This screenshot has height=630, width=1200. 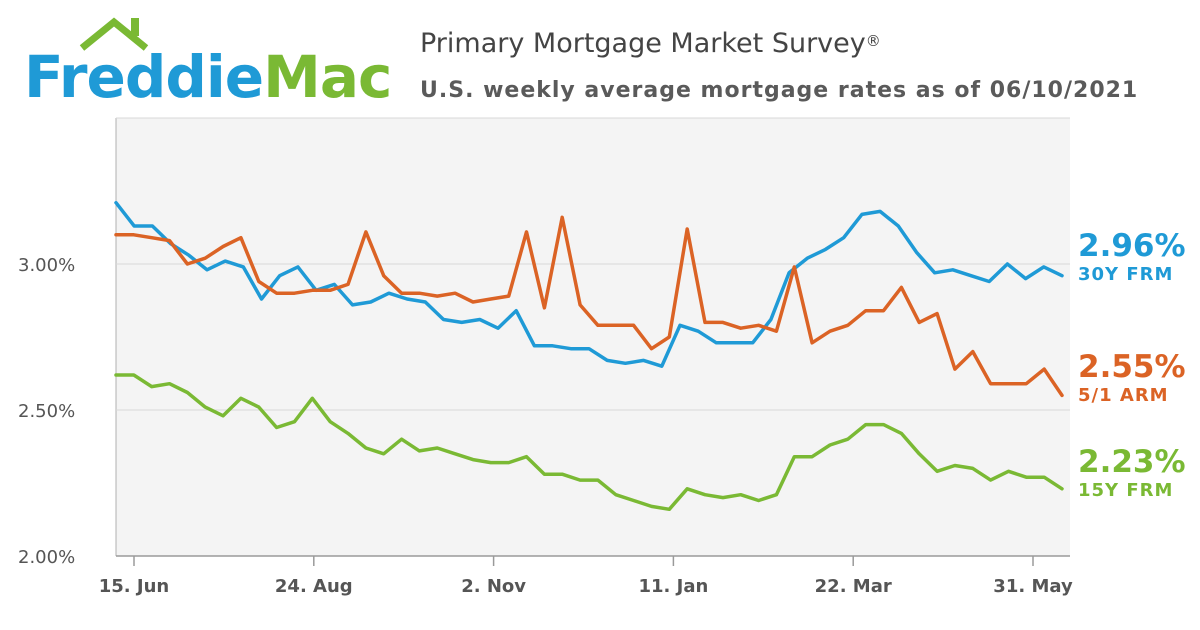 I want to click on y-tick-label: 3.00%, so click(x=46, y=265).